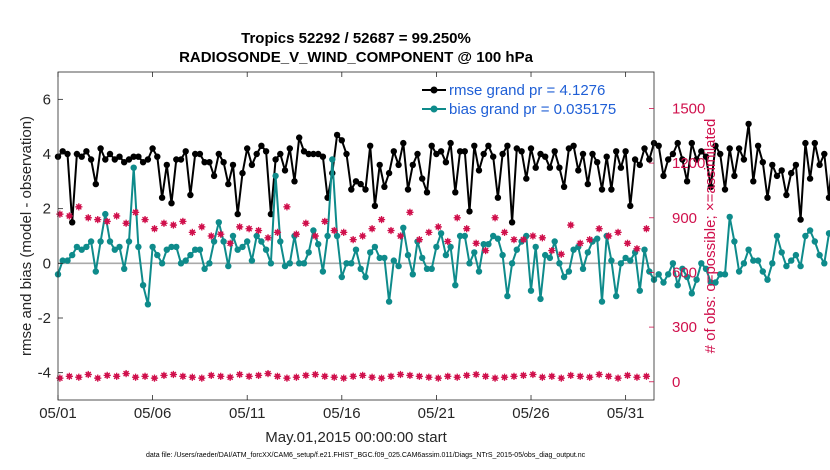  I want to click on legend-bias-marker, so click(434, 109).